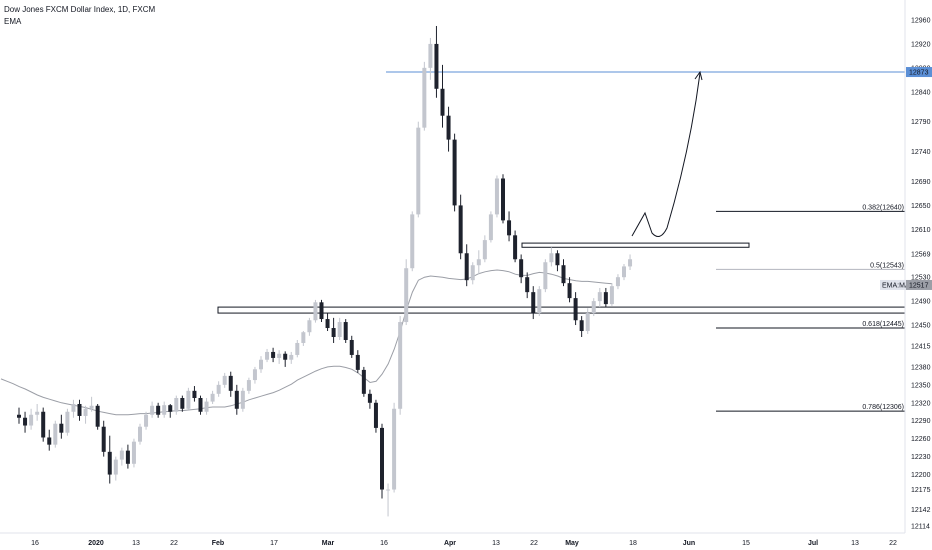 The image size is (932, 550). What do you see at coordinates (921, 421) in the screenshot?
I see `price-tick-label: 12290` at bounding box center [921, 421].